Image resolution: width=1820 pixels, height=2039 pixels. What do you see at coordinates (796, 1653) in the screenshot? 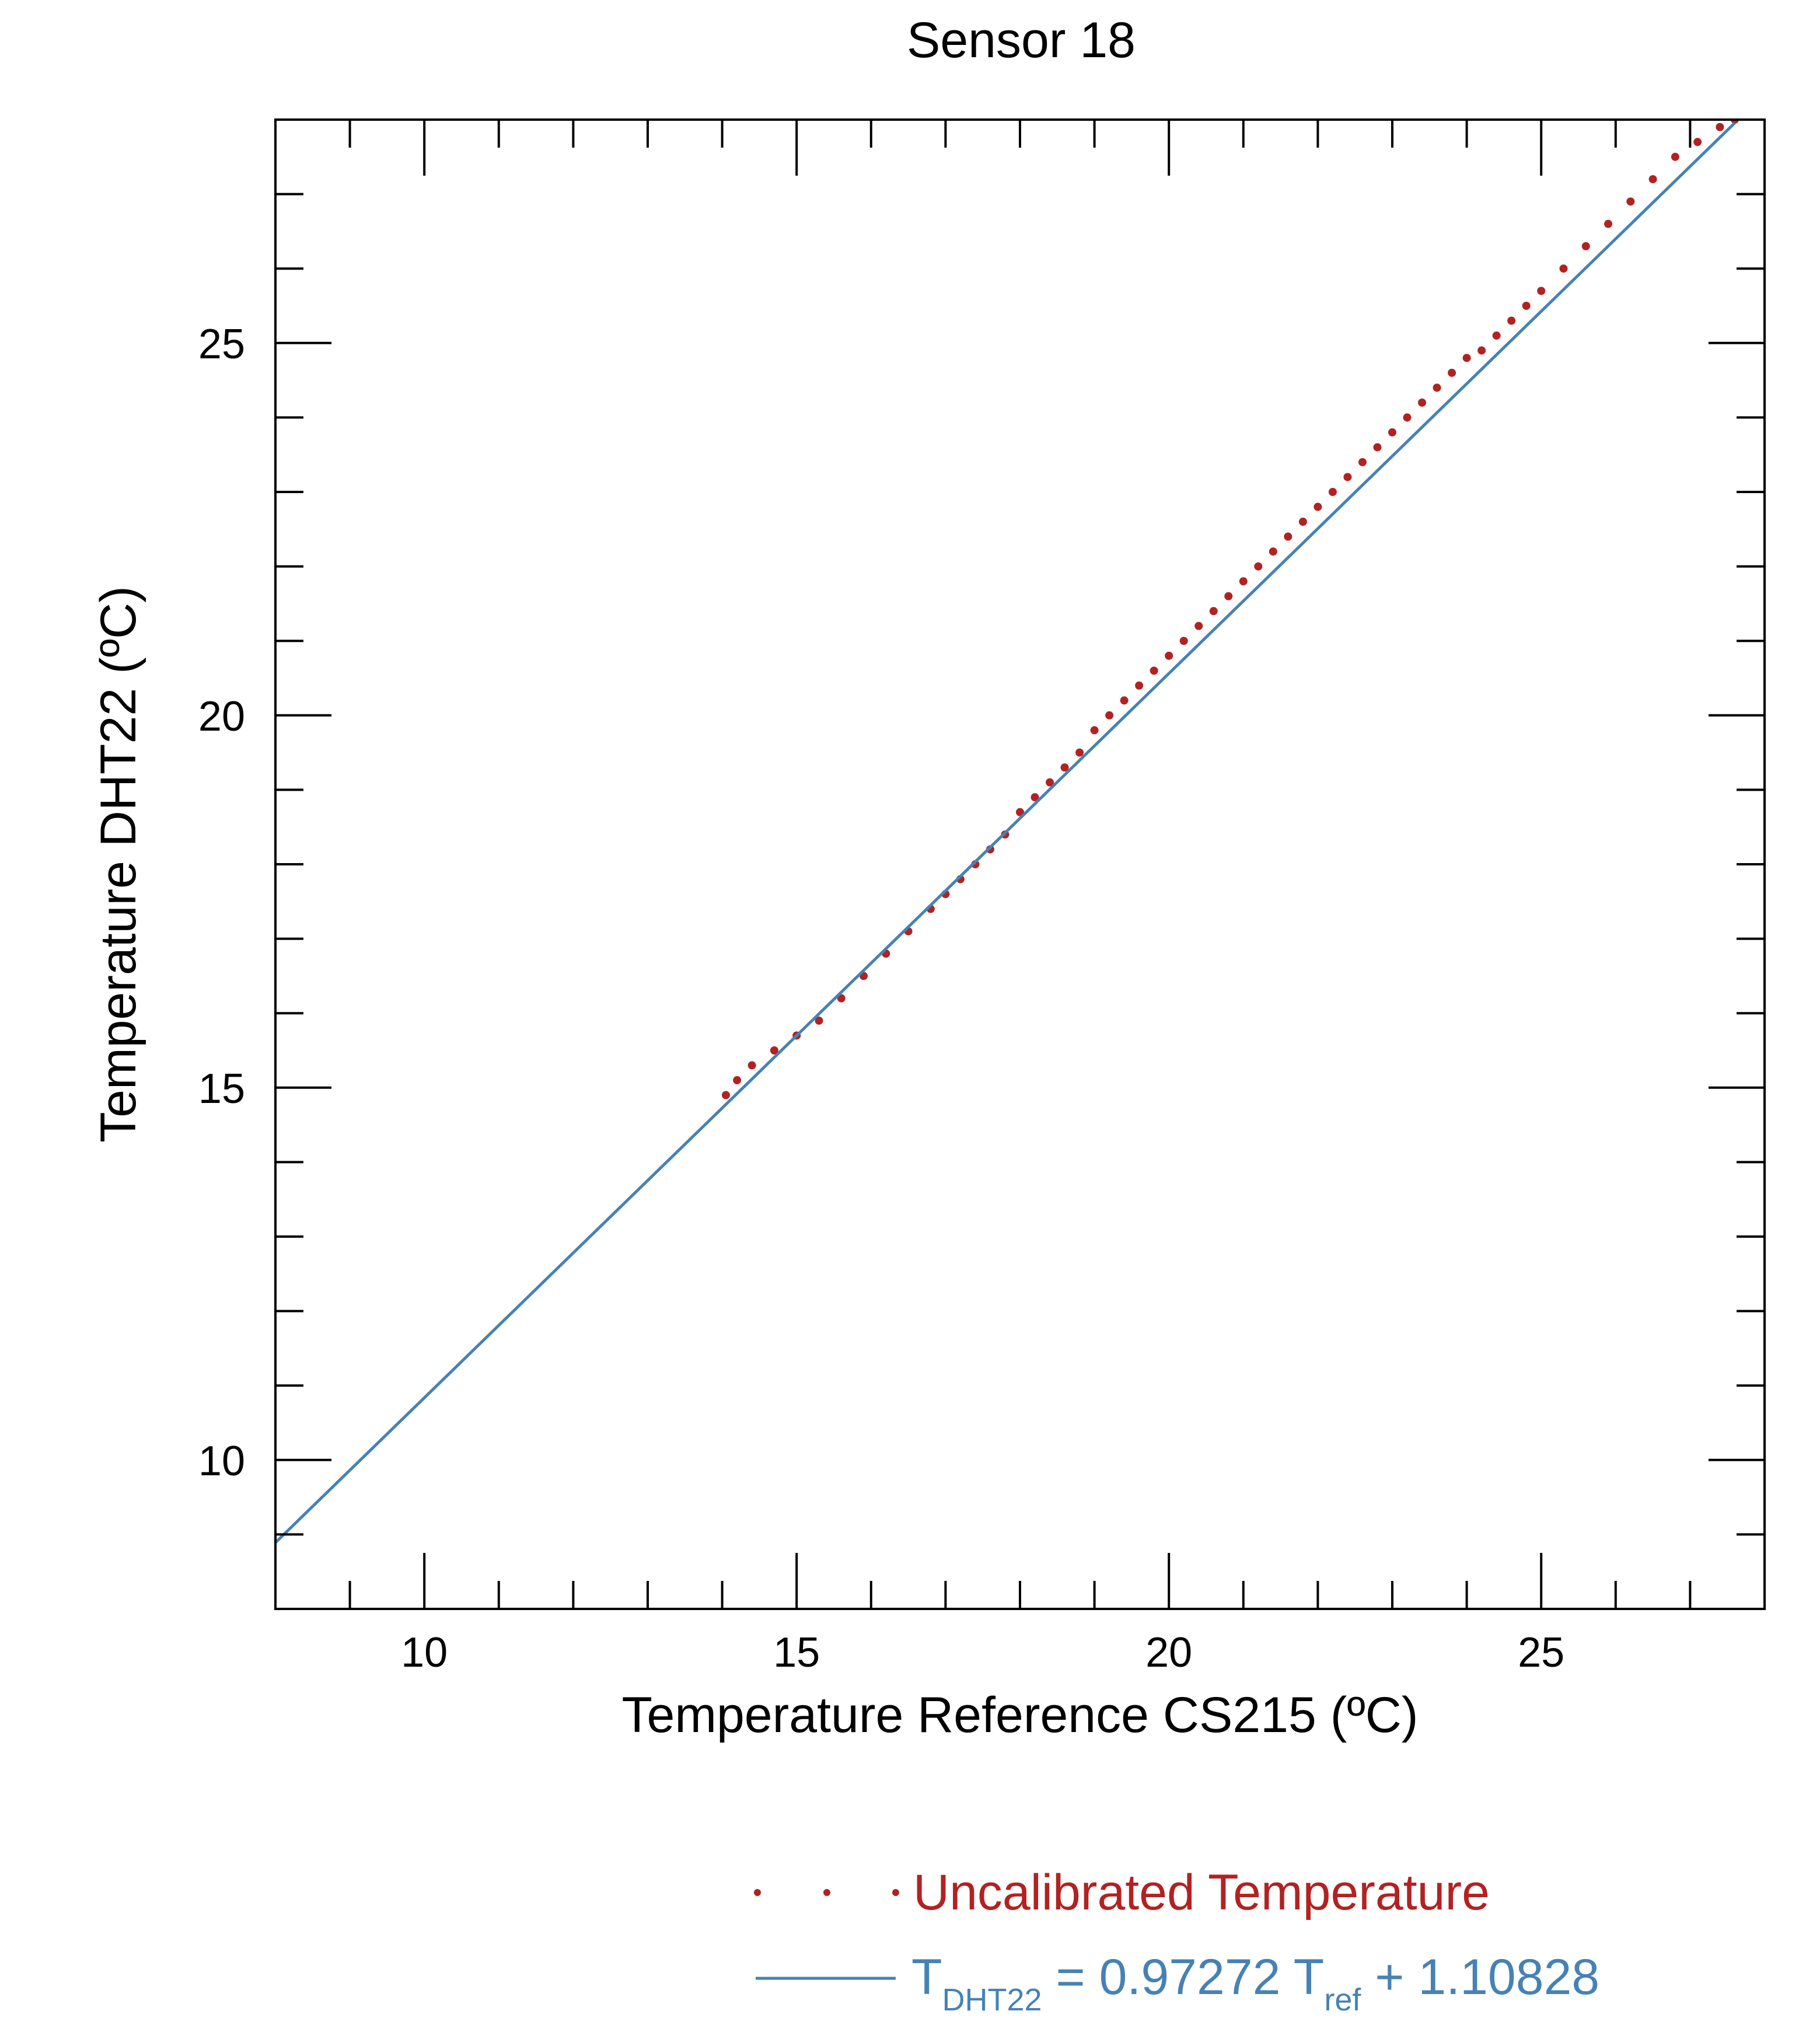
I see `x-tick-label: 15` at bounding box center [796, 1653].